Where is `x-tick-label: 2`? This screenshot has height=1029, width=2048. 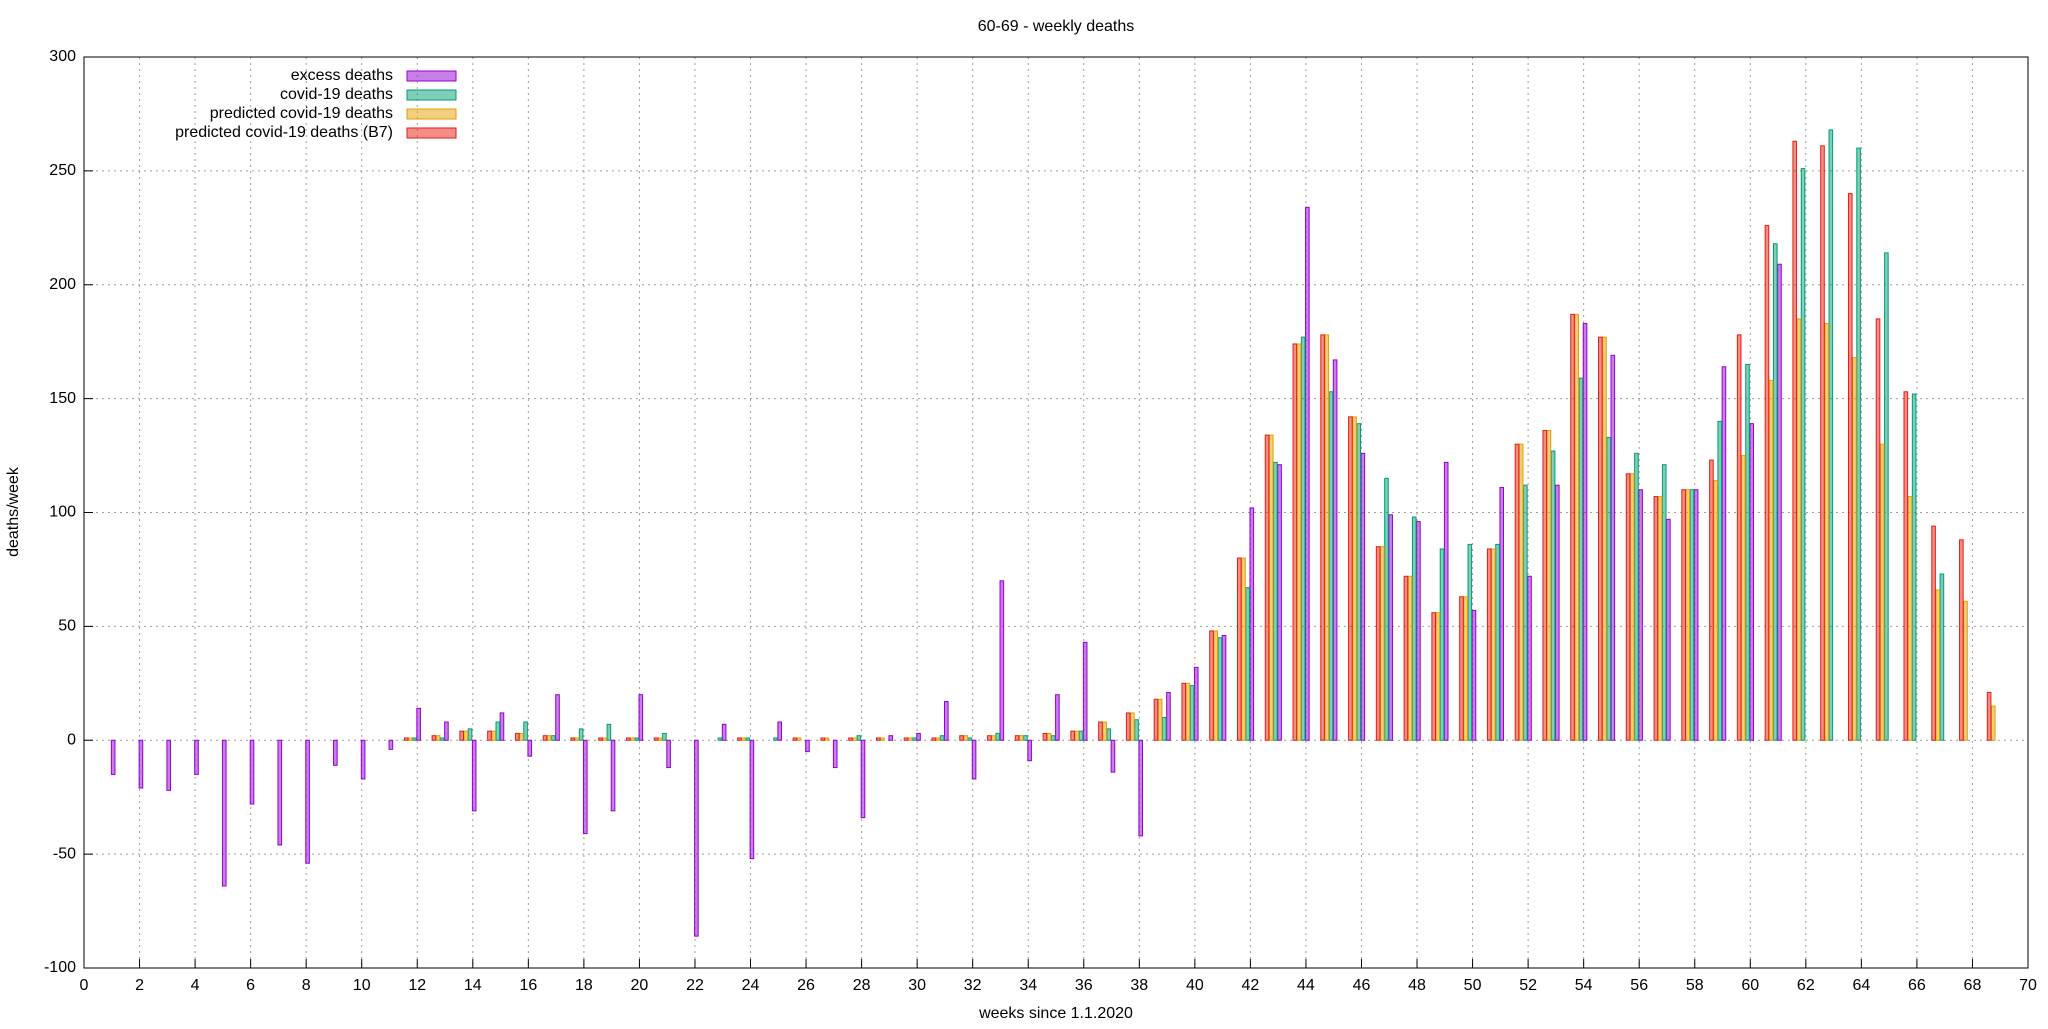
x-tick-label: 2 is located at coordinates (139, 985).